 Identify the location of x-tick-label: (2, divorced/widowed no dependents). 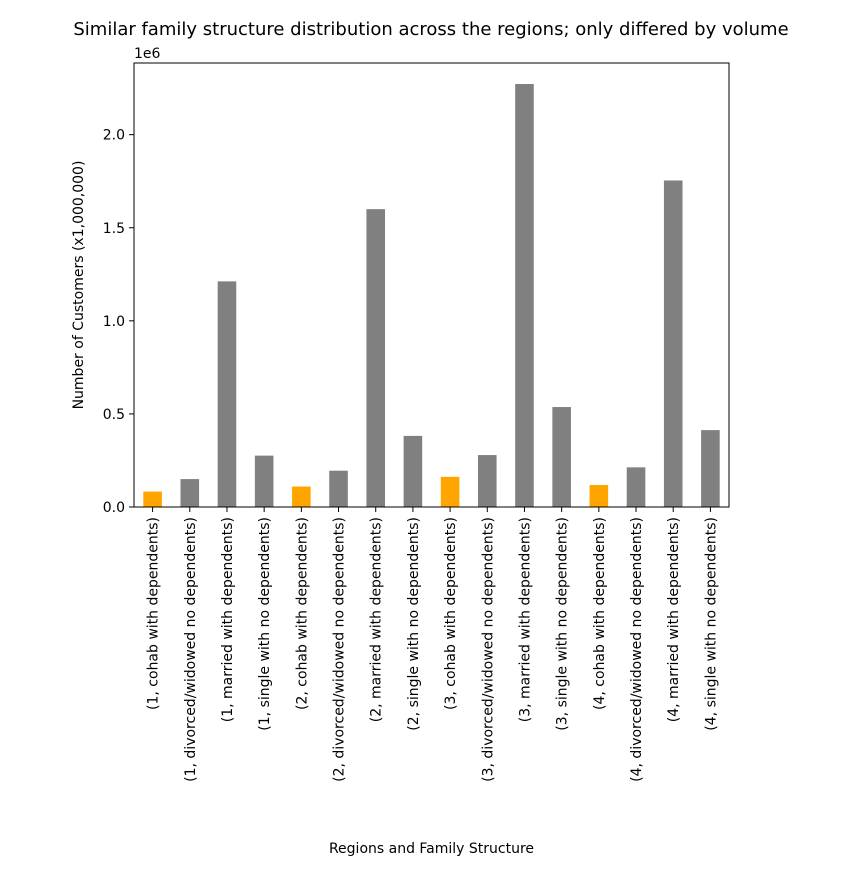
(340, 649).